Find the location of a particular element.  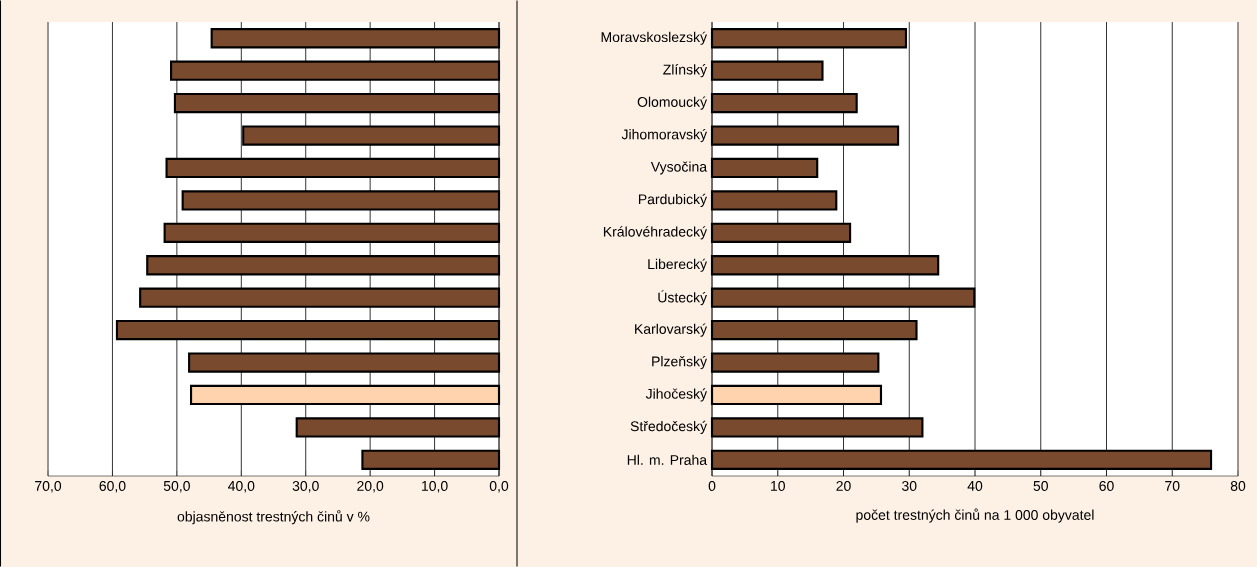

y-tick-label: Liberecký is located at coordinates (678, 265).